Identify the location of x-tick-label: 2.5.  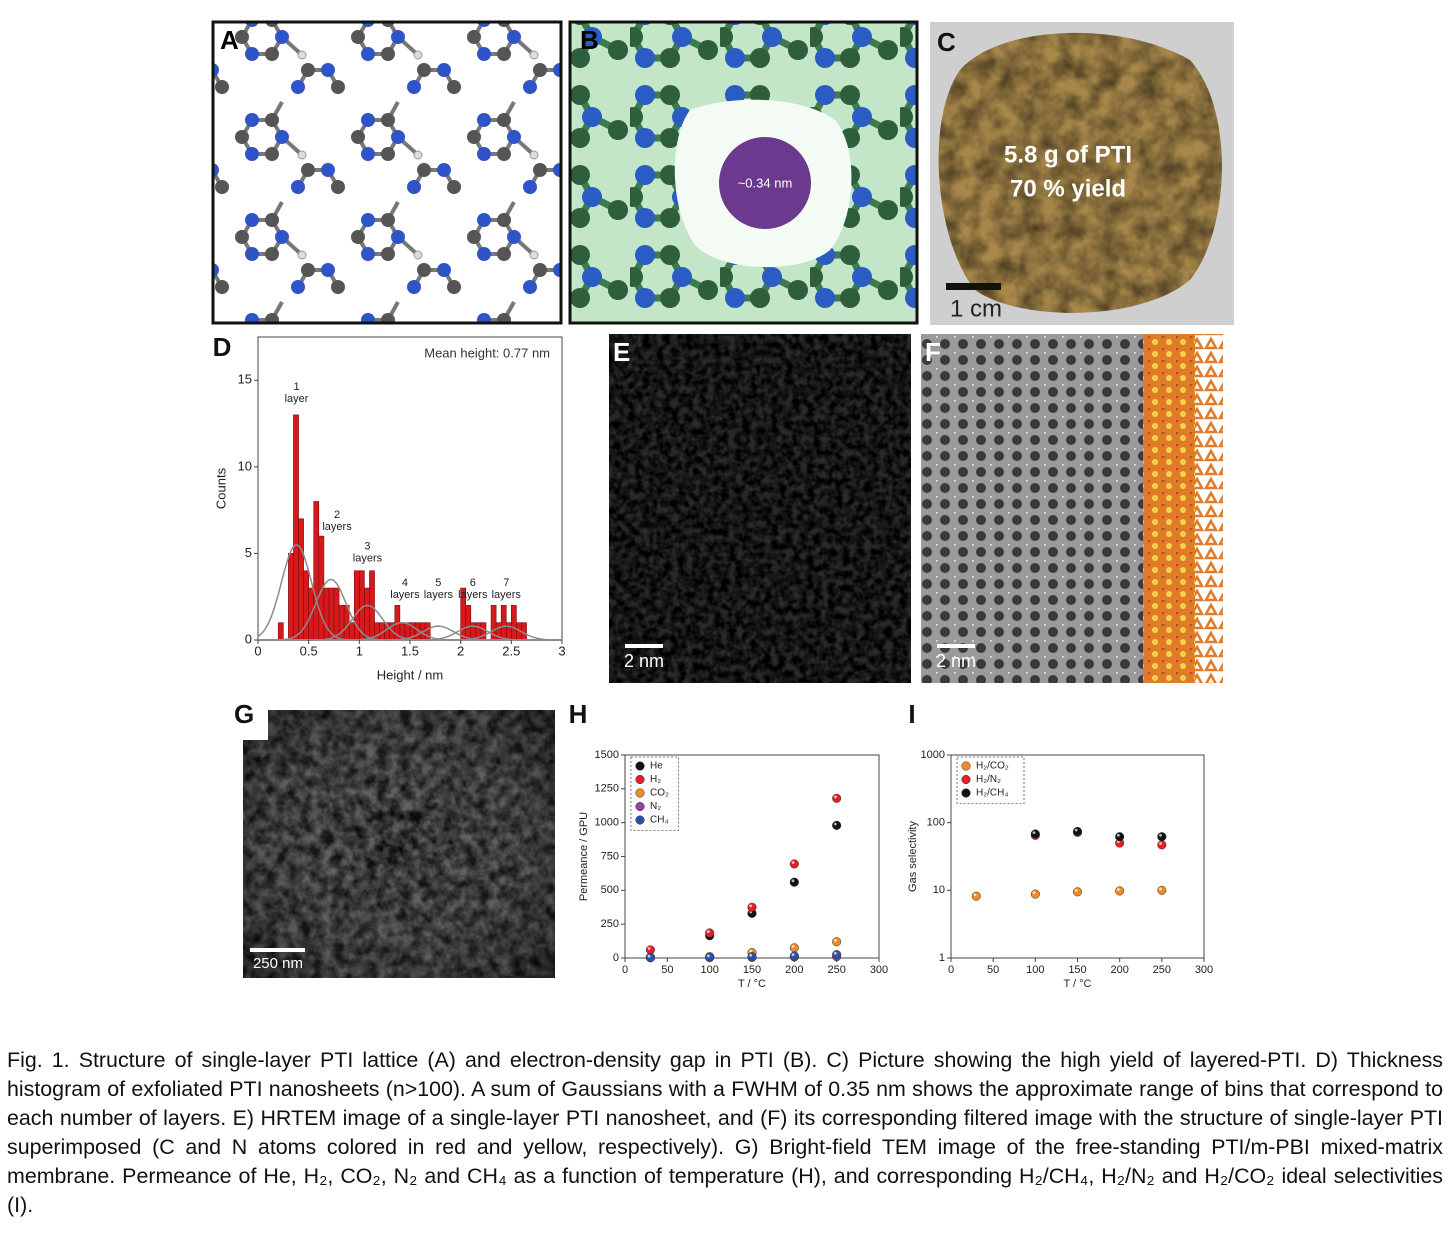
(511, 650).